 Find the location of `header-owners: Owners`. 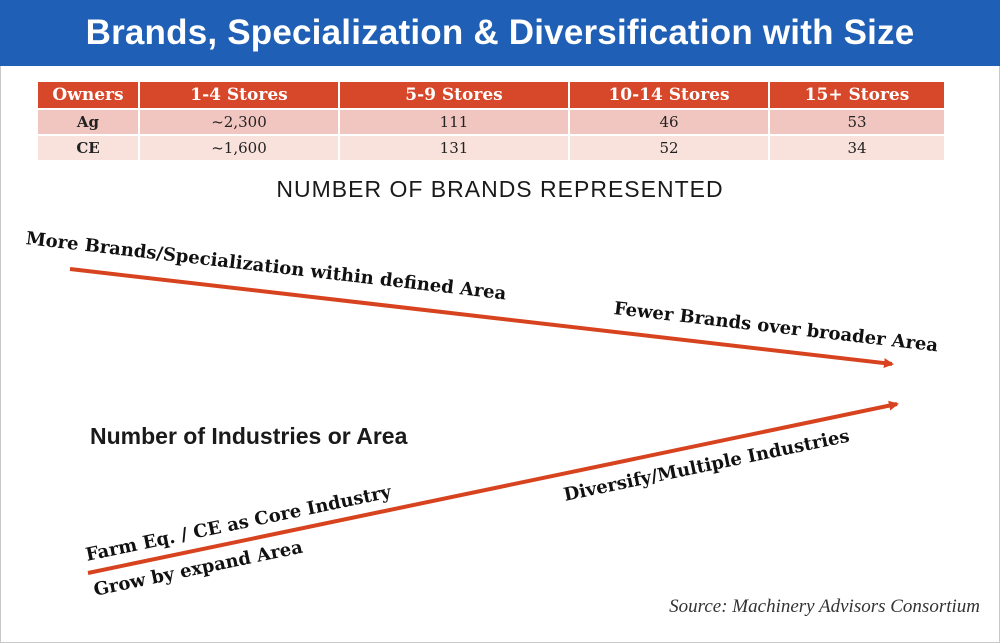

header-owners: Owners is located at coordinates (88, 95).